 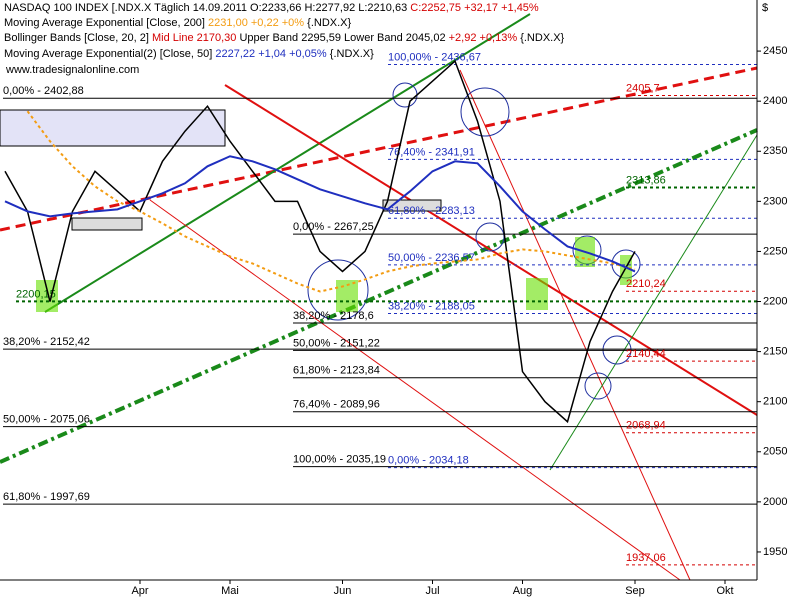 I want to click on x-tick-label: Jun, so click(x=343, y=591).